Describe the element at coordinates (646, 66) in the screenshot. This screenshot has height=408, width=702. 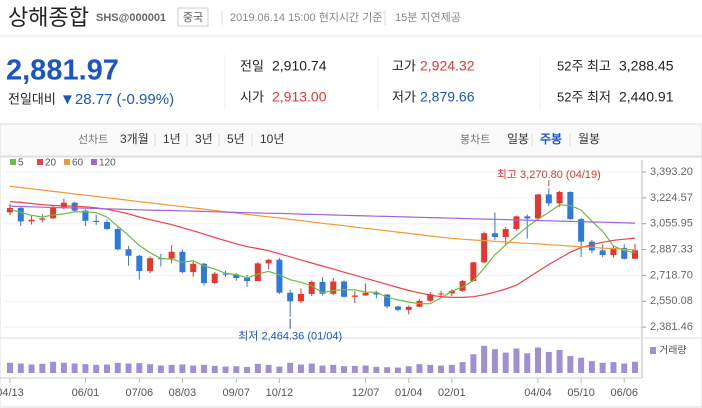
I see `stat-value: 3,288.45` at that location.